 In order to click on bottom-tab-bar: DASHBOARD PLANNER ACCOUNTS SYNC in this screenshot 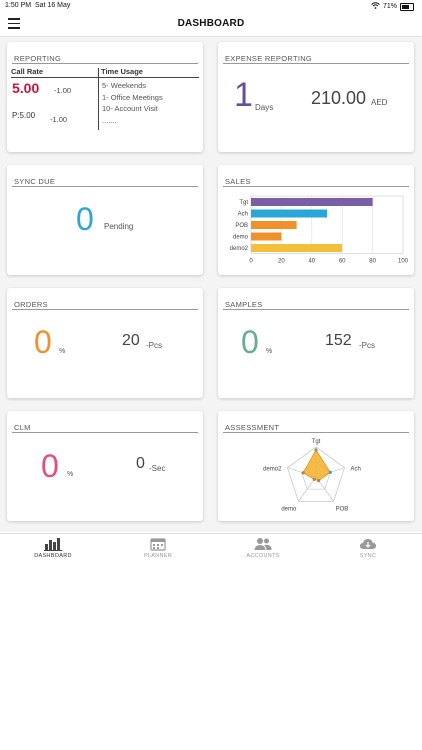, I will do `click(211, 548)`.